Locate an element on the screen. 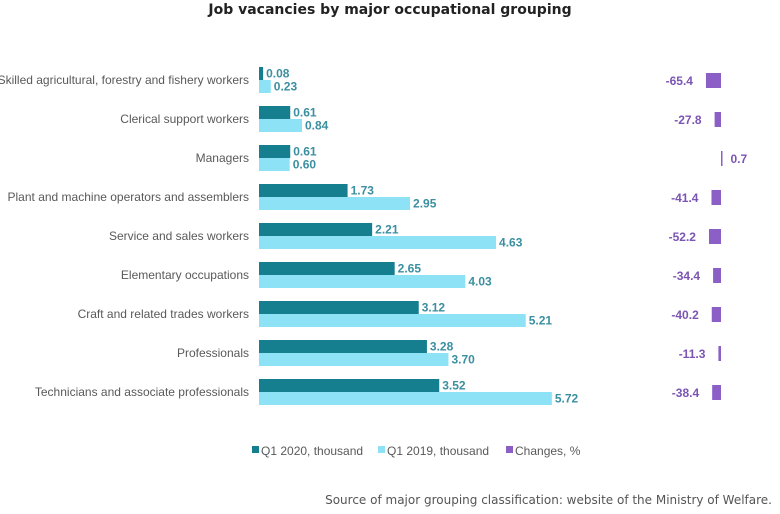  data-label-change-percent: -40.2 is located at coordinates (685, 315).